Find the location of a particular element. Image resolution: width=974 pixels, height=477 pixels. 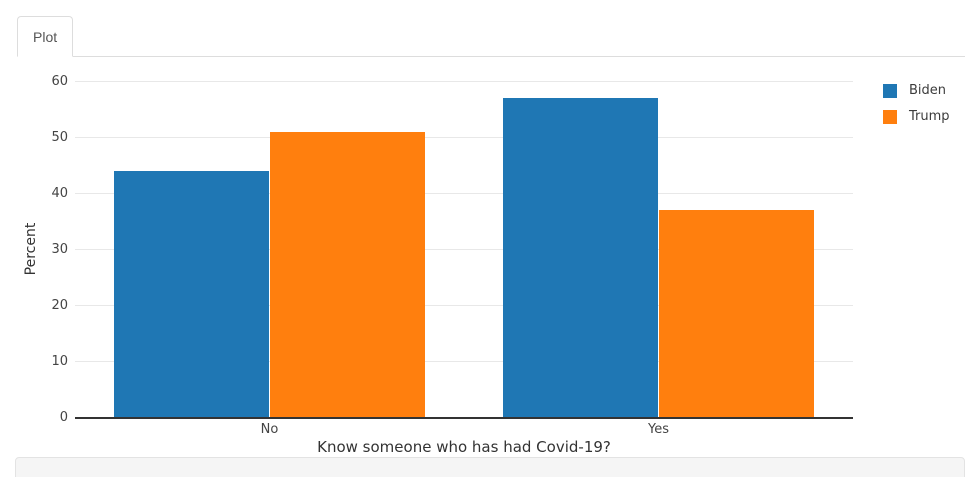

gridline-y20 is located at coordinates (464, 305).